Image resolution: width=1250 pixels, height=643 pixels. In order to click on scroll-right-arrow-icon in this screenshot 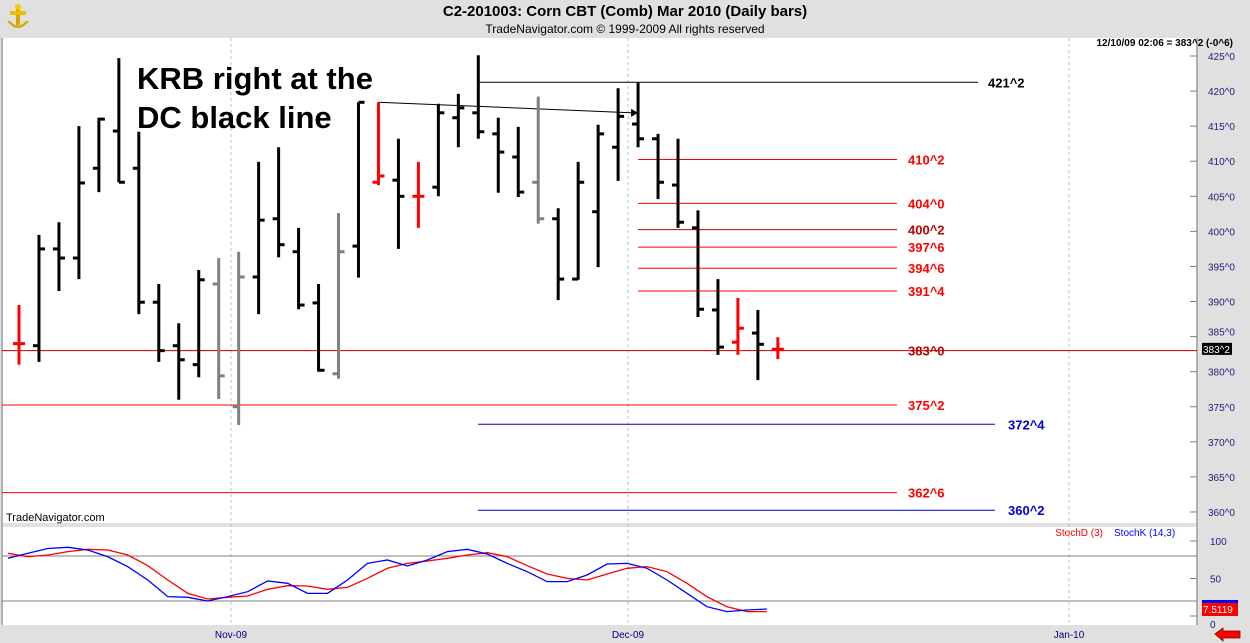, I will do `click(1227, 634)`.